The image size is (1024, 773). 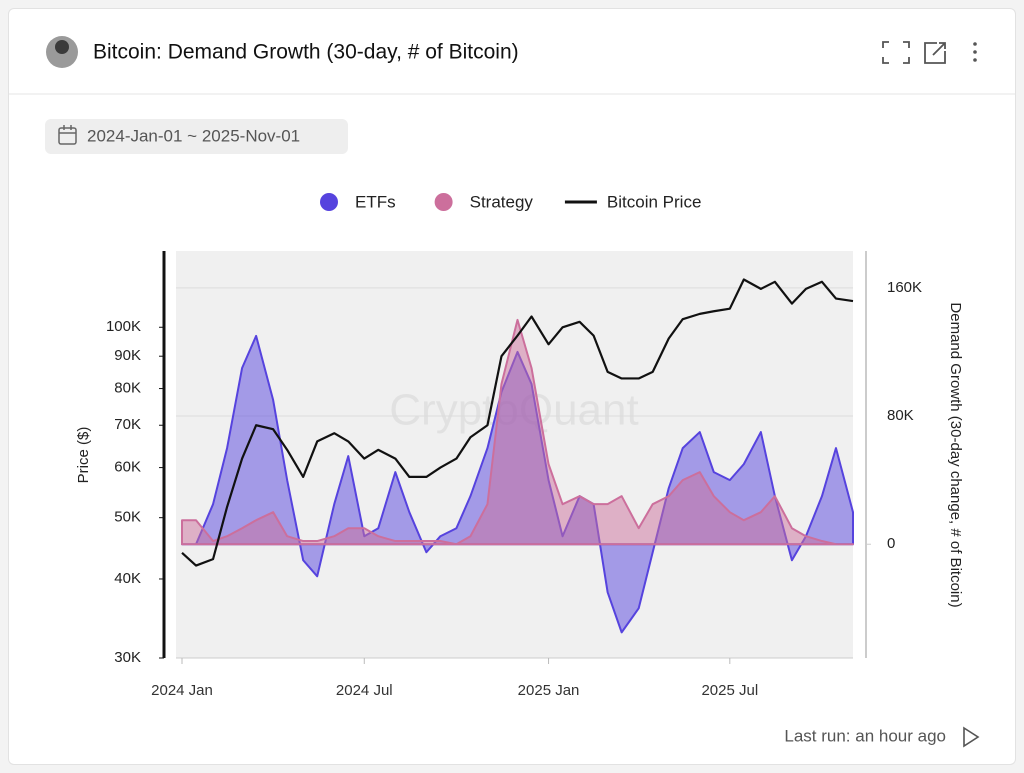 What do you see at coordinates (182, 690) in the screenshot?
I see `x-tick-label: 2024 Jan` at bounding box center [182, 690].